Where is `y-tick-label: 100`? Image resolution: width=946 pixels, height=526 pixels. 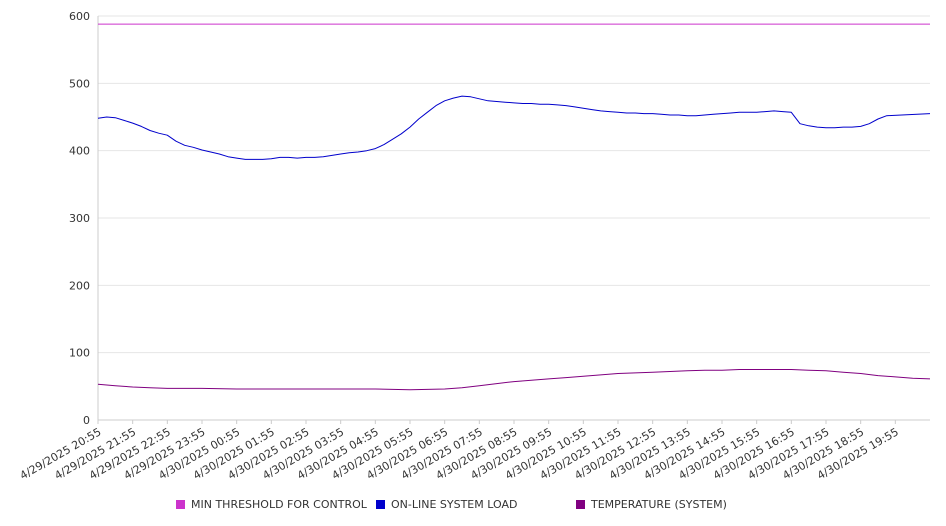 y-tick-label: 100 is located at coordinates (79, 353).